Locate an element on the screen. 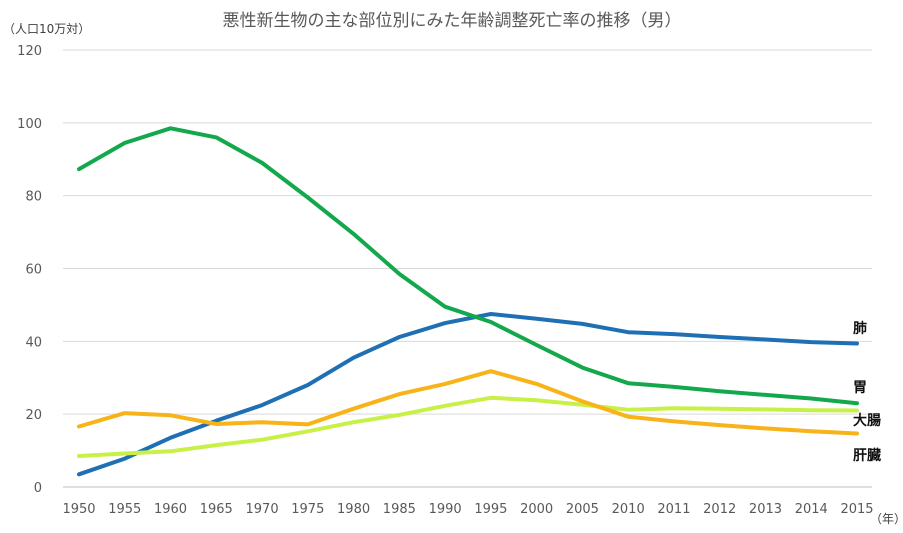  x-tick-label: 2014 is located at coordinates (811, 509).